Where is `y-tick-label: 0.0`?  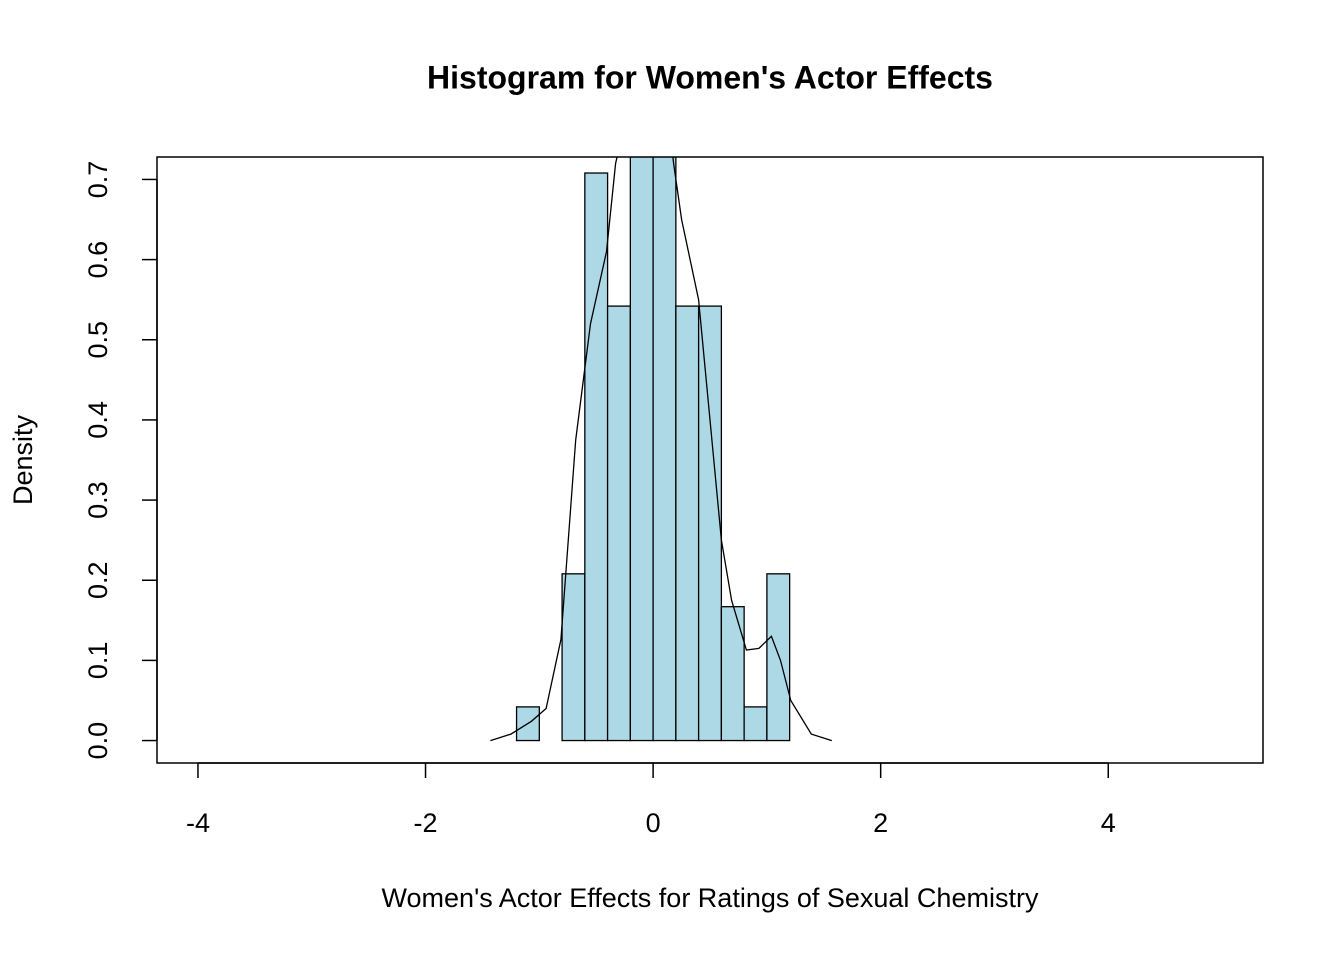 y-tick-label: 0.0 is located at coordinates (98, 741).